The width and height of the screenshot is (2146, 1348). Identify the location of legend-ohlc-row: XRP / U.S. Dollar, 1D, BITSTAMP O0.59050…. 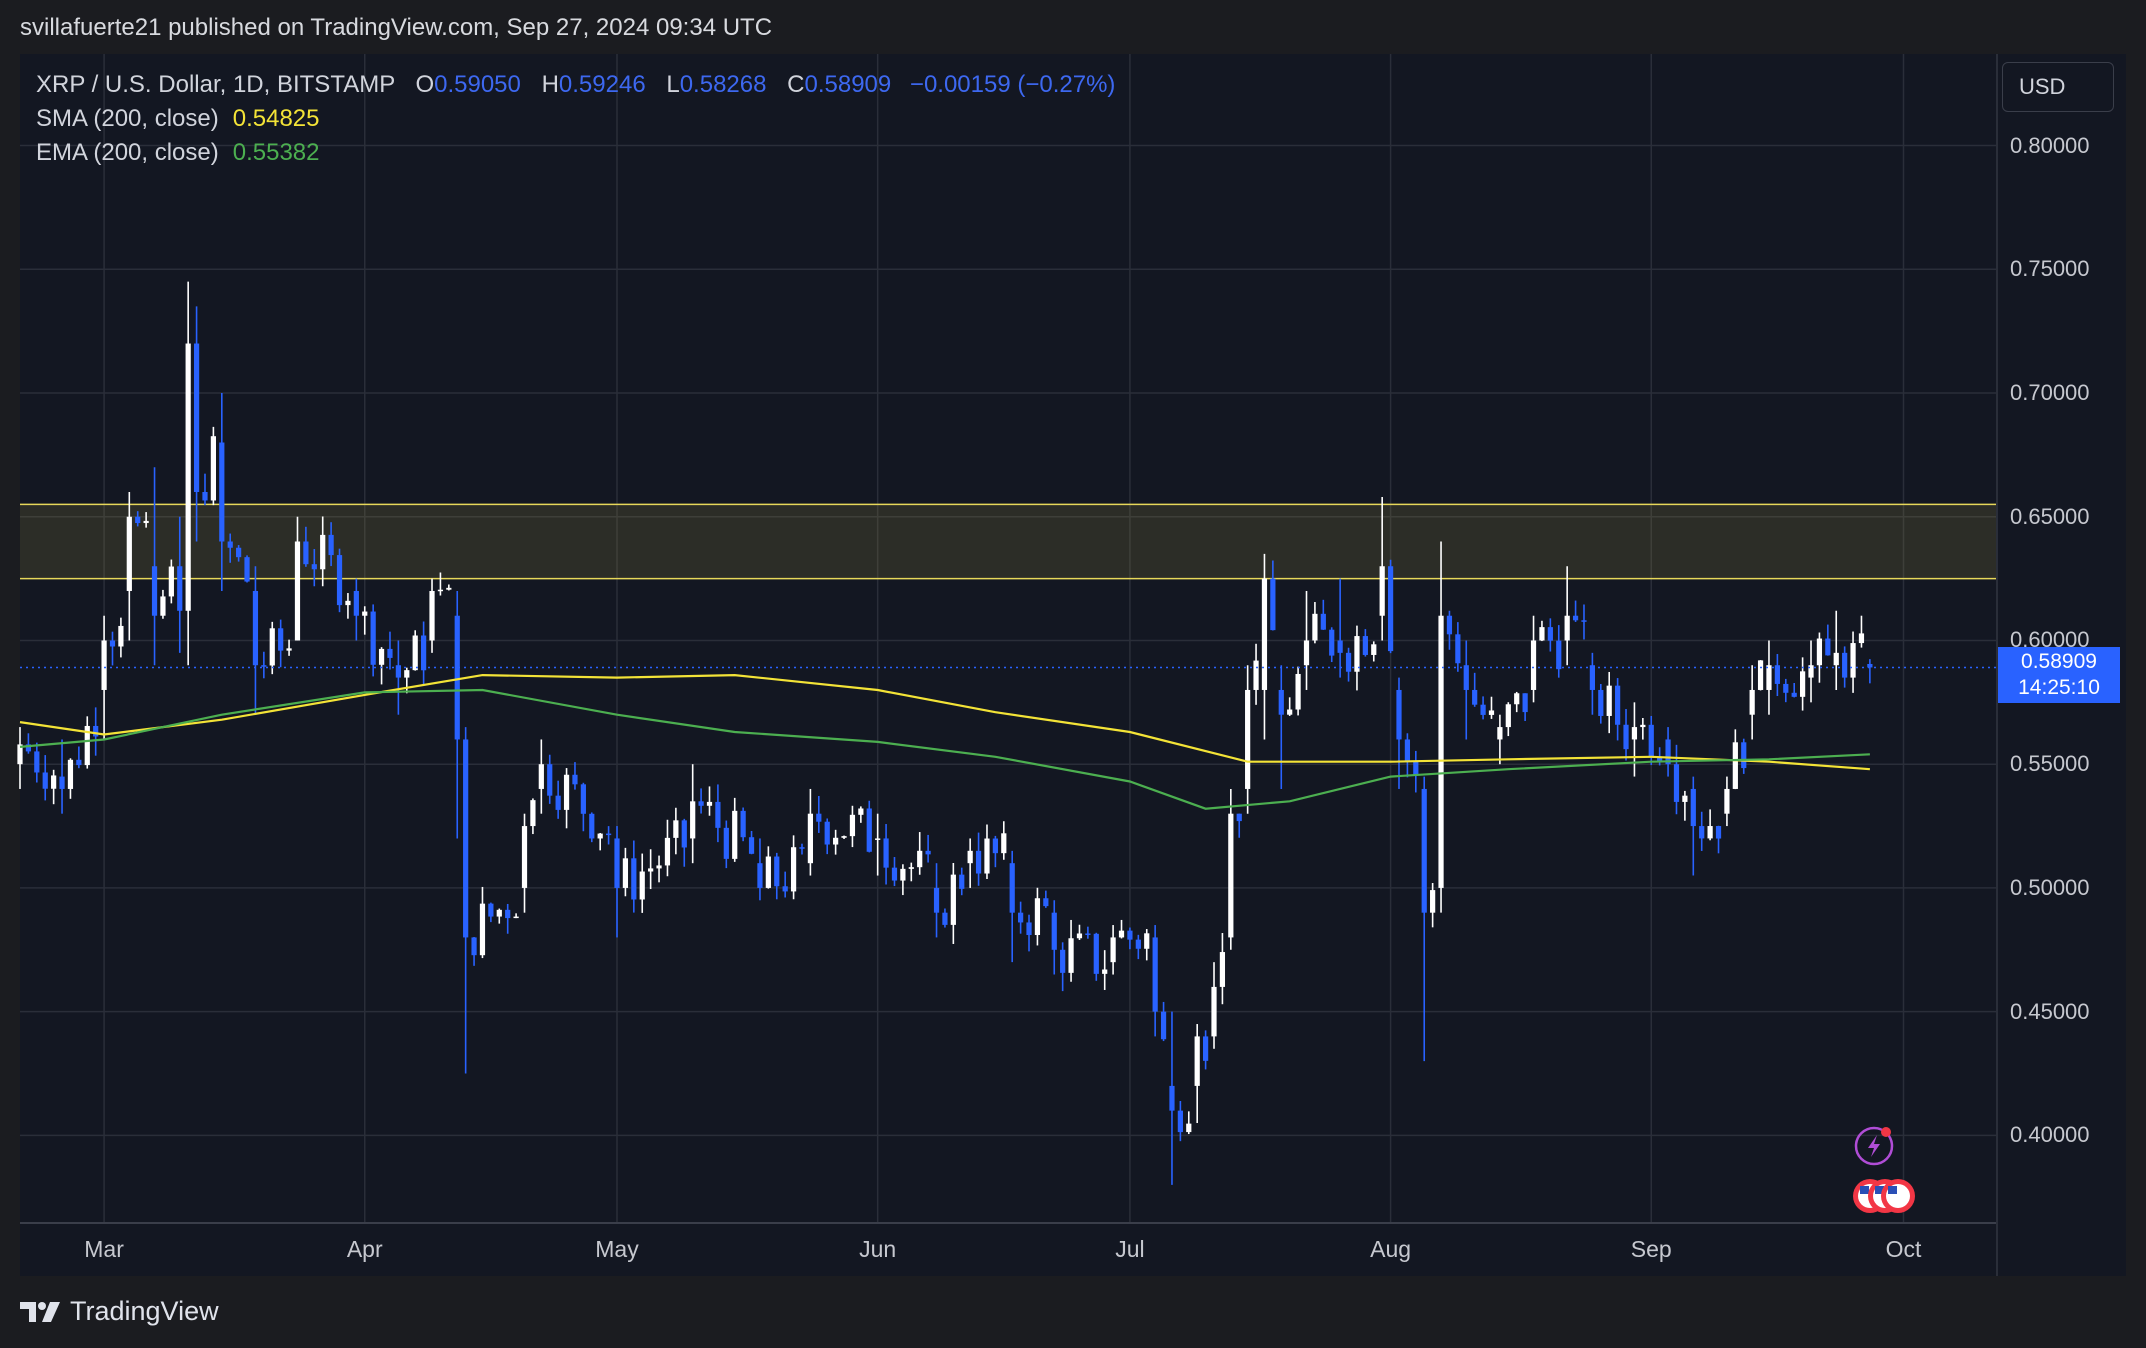
(575, 85).